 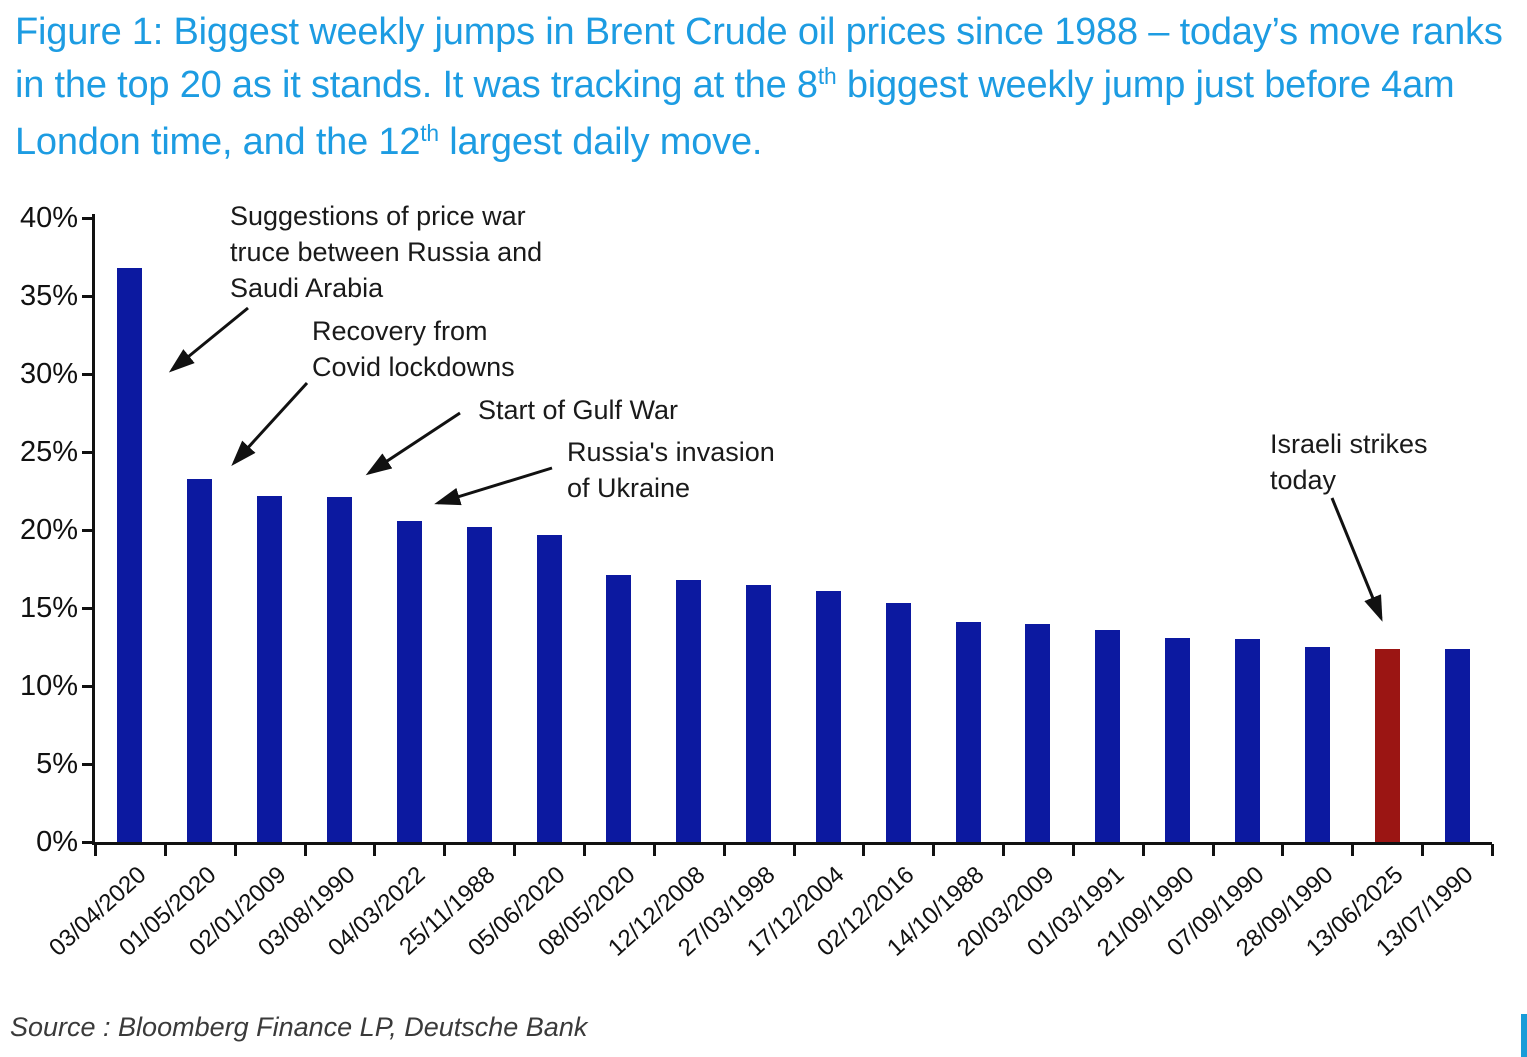 What do you see at coordinates (578, 410) in the screenshot?
I see `annotation-gulf-war: Start of Gulf War` at bounding box center [578, 410].